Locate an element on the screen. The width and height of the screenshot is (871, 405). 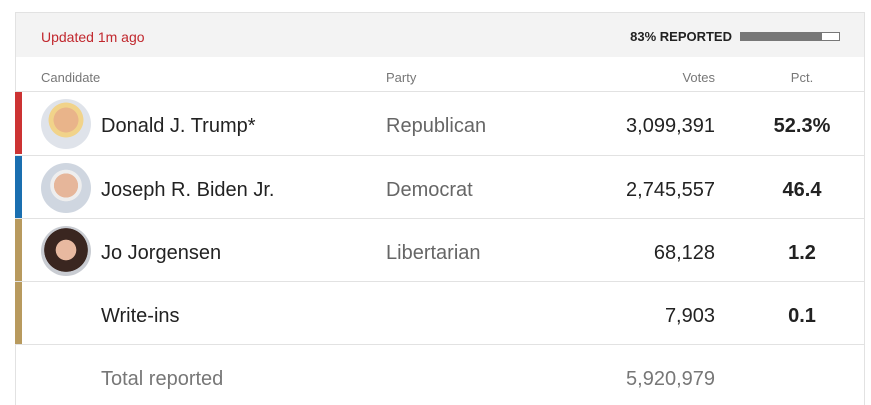
reported-fill is located at coordinates (782, 36).